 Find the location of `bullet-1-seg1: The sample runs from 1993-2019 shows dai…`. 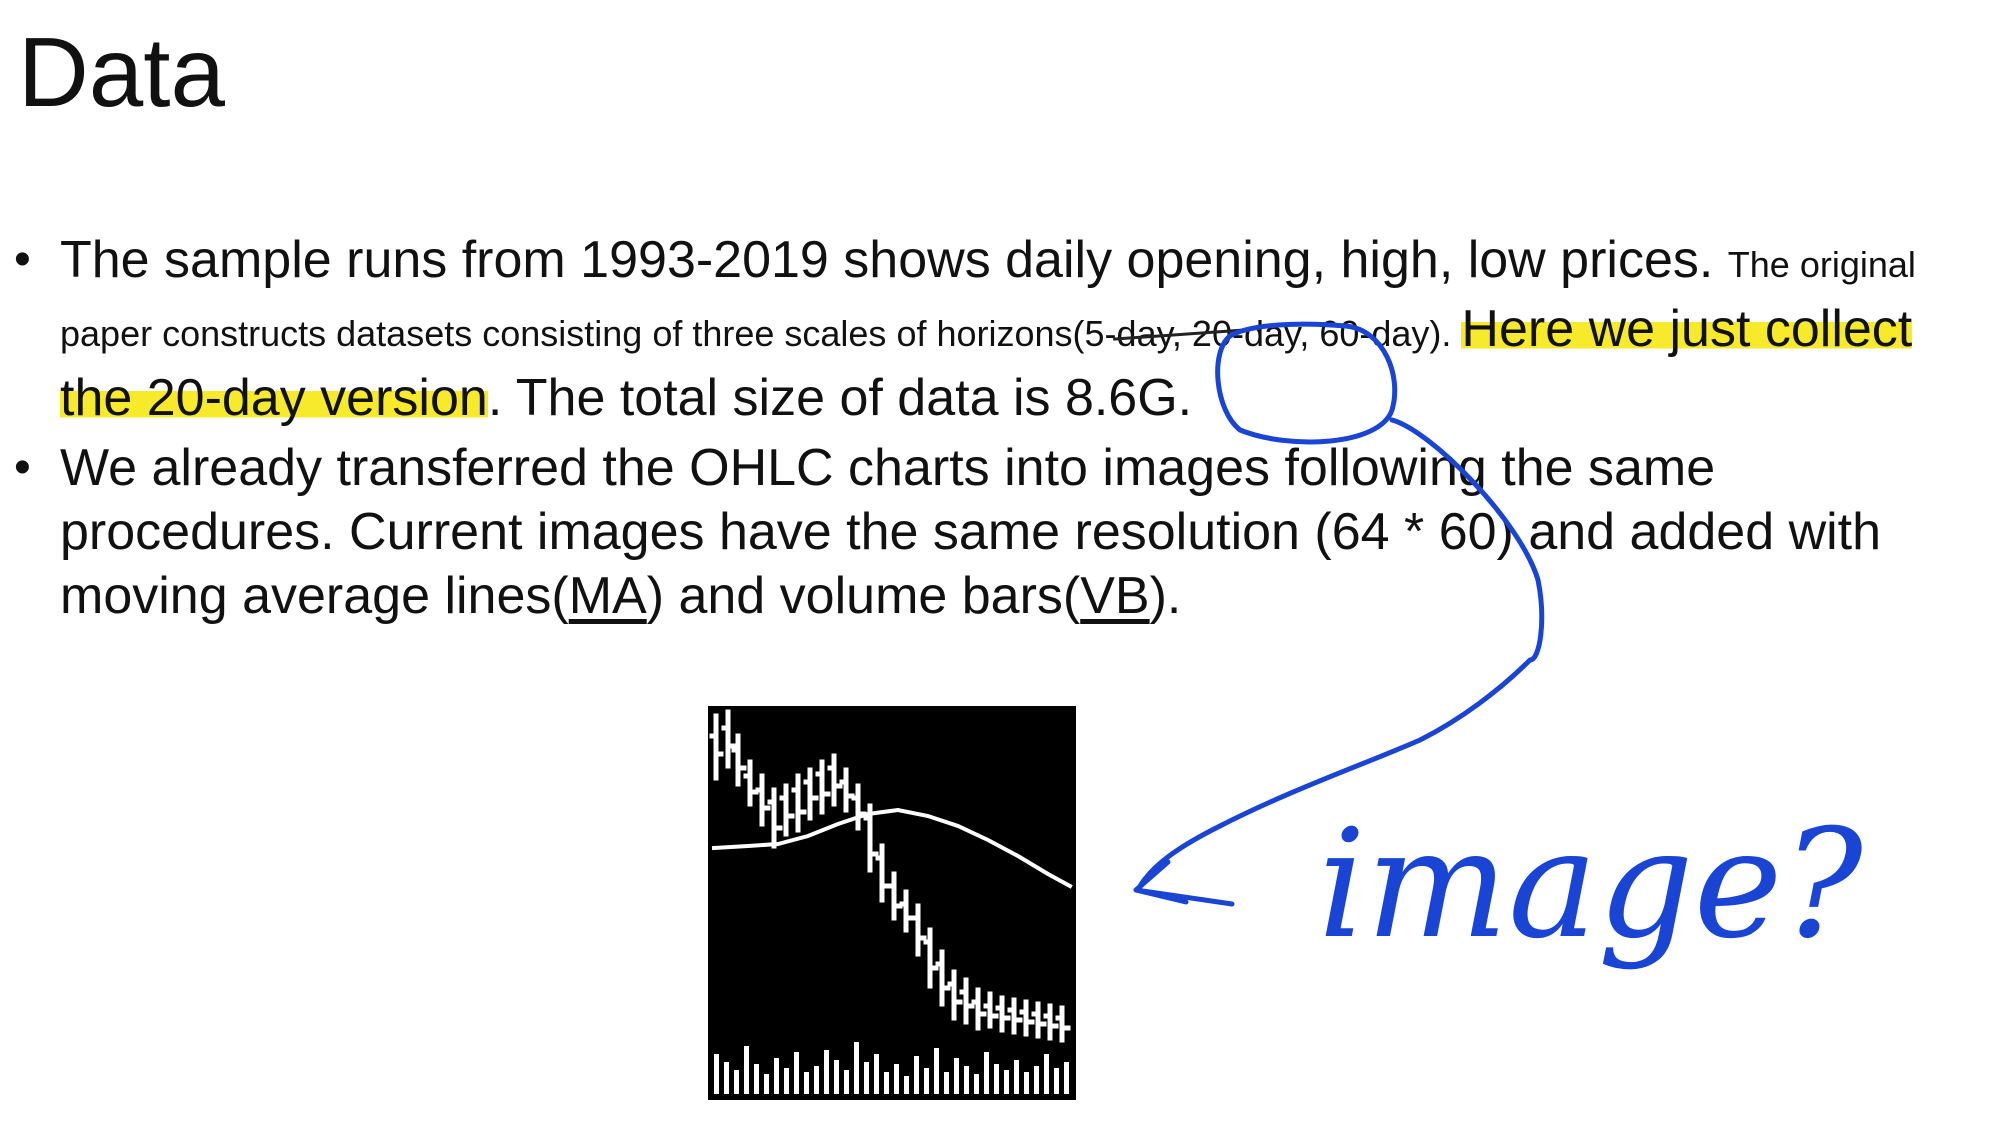

bullet-1-seg1: The sample runs from 1993-2019 shows dai… is located at coordinates (894, 260).